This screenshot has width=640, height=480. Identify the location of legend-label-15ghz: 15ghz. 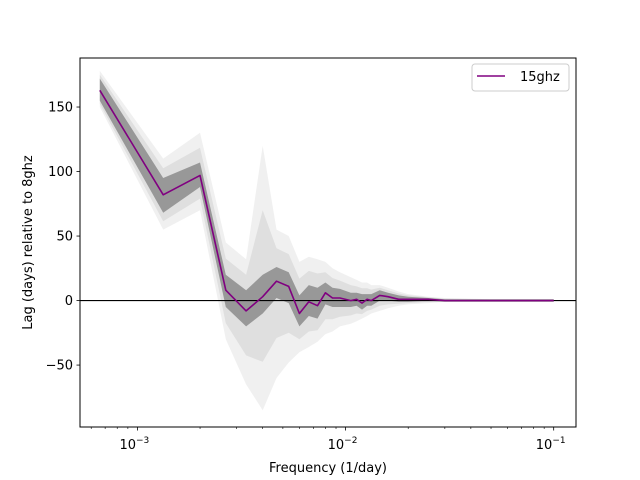
(540, 77).